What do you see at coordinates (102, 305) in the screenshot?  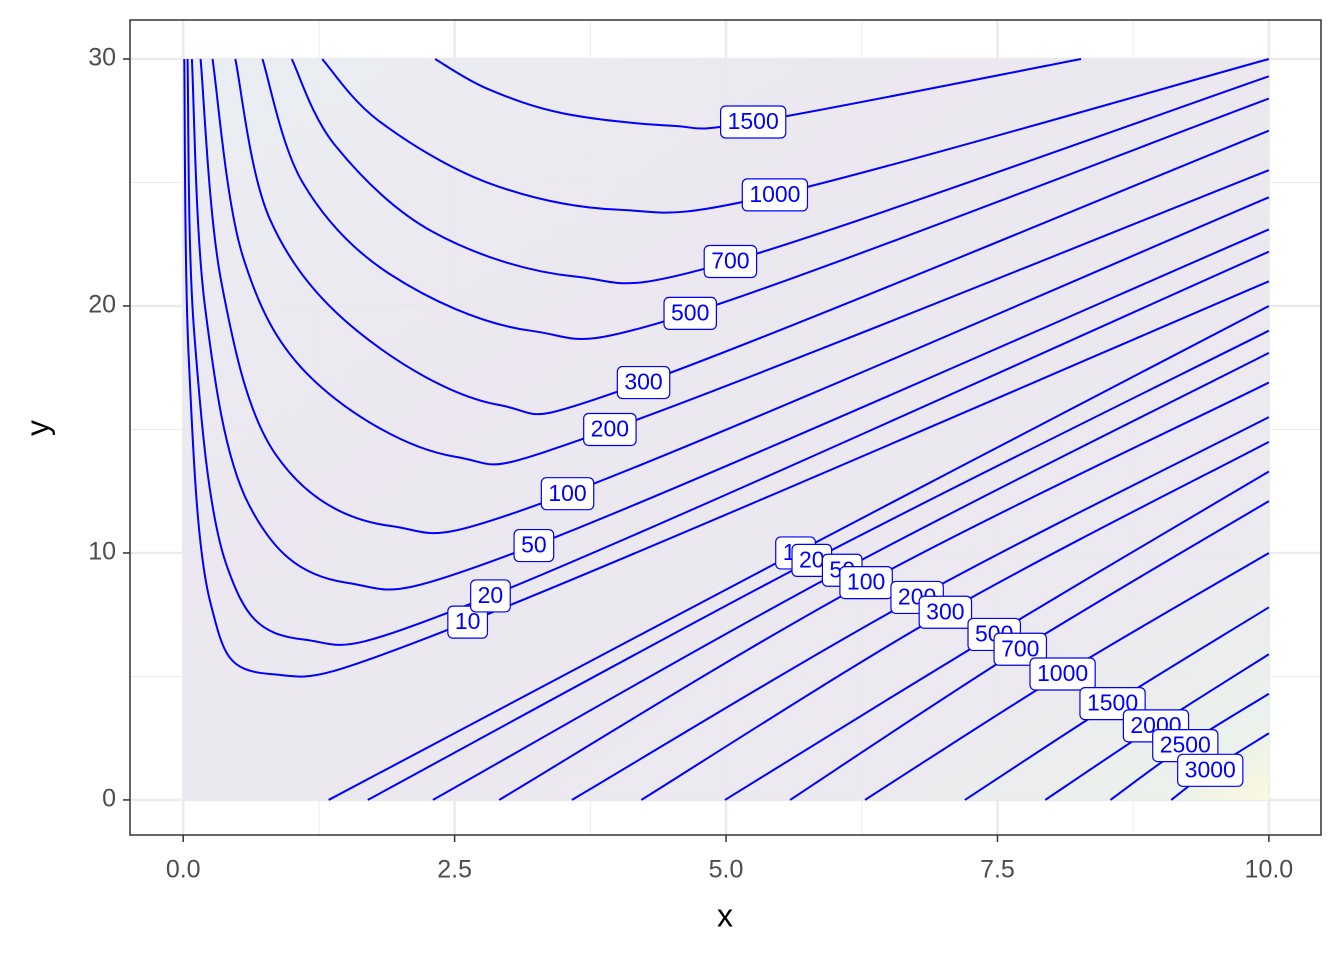 I see `y-tick-label: 20` at bounding box center [102, 305].